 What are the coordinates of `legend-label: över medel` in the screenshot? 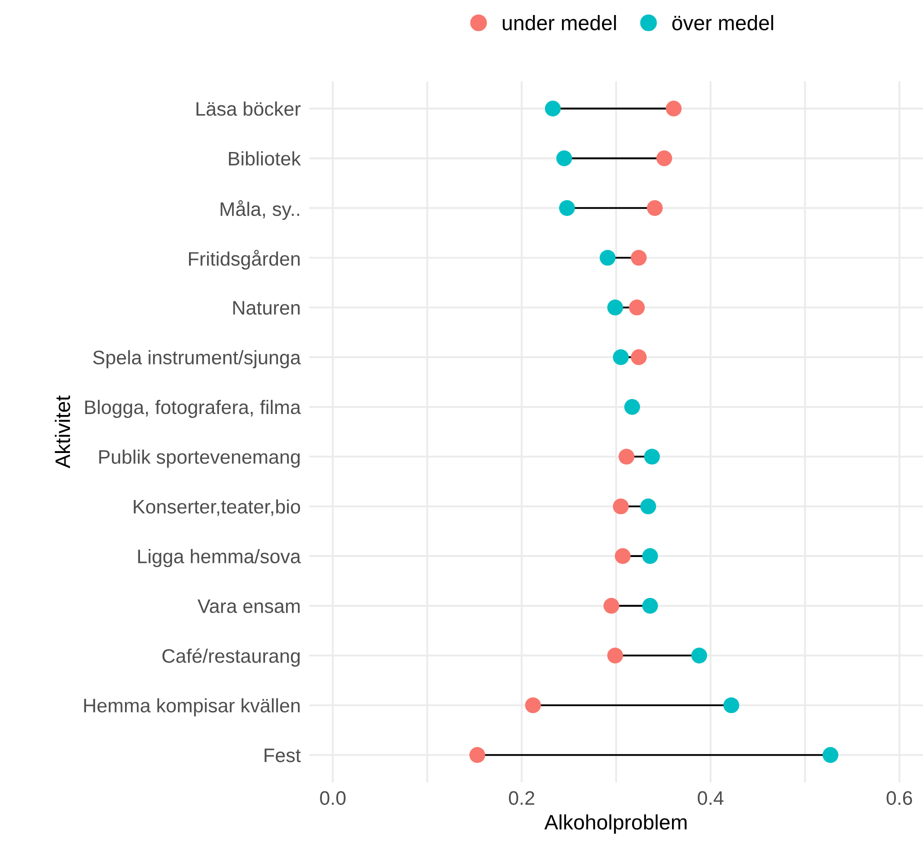 It's located at (723, 22).